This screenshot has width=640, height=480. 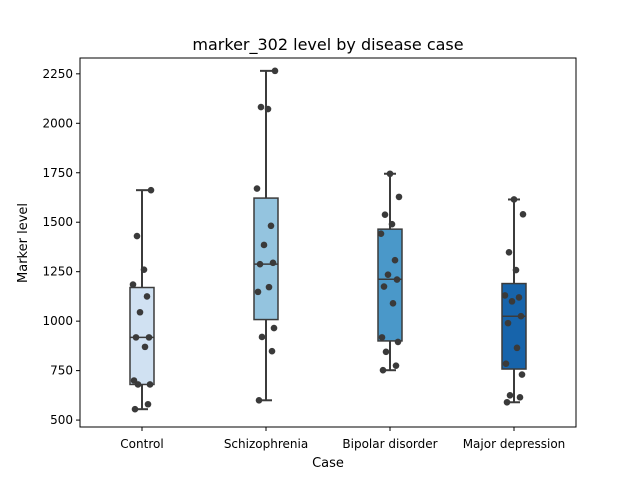 I want to click on y-tick-label: 500, so click(x=61, y=420).